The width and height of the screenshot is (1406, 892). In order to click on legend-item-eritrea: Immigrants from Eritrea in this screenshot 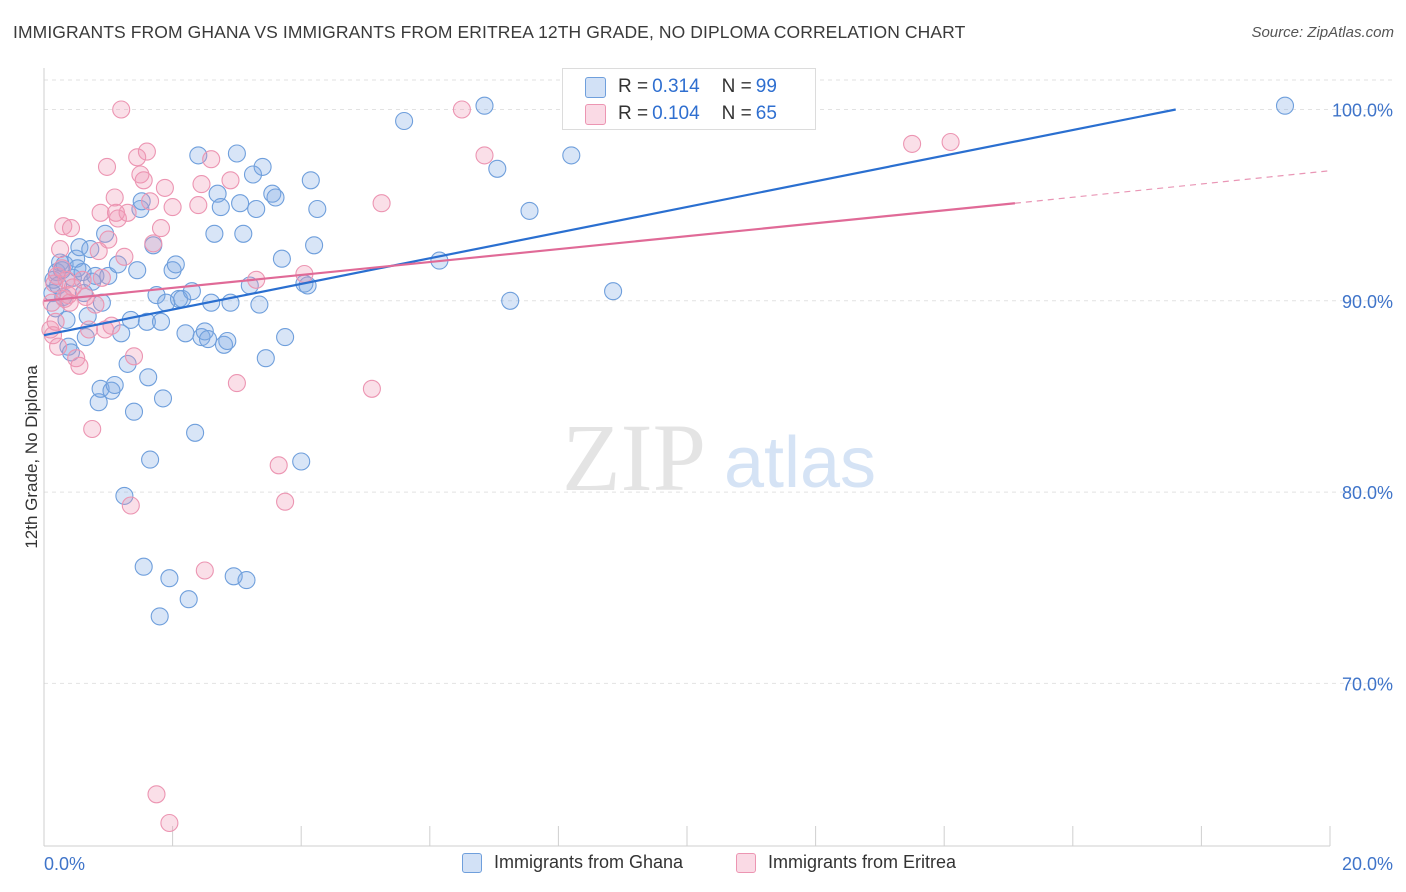, I will do `click(846, 862)`.